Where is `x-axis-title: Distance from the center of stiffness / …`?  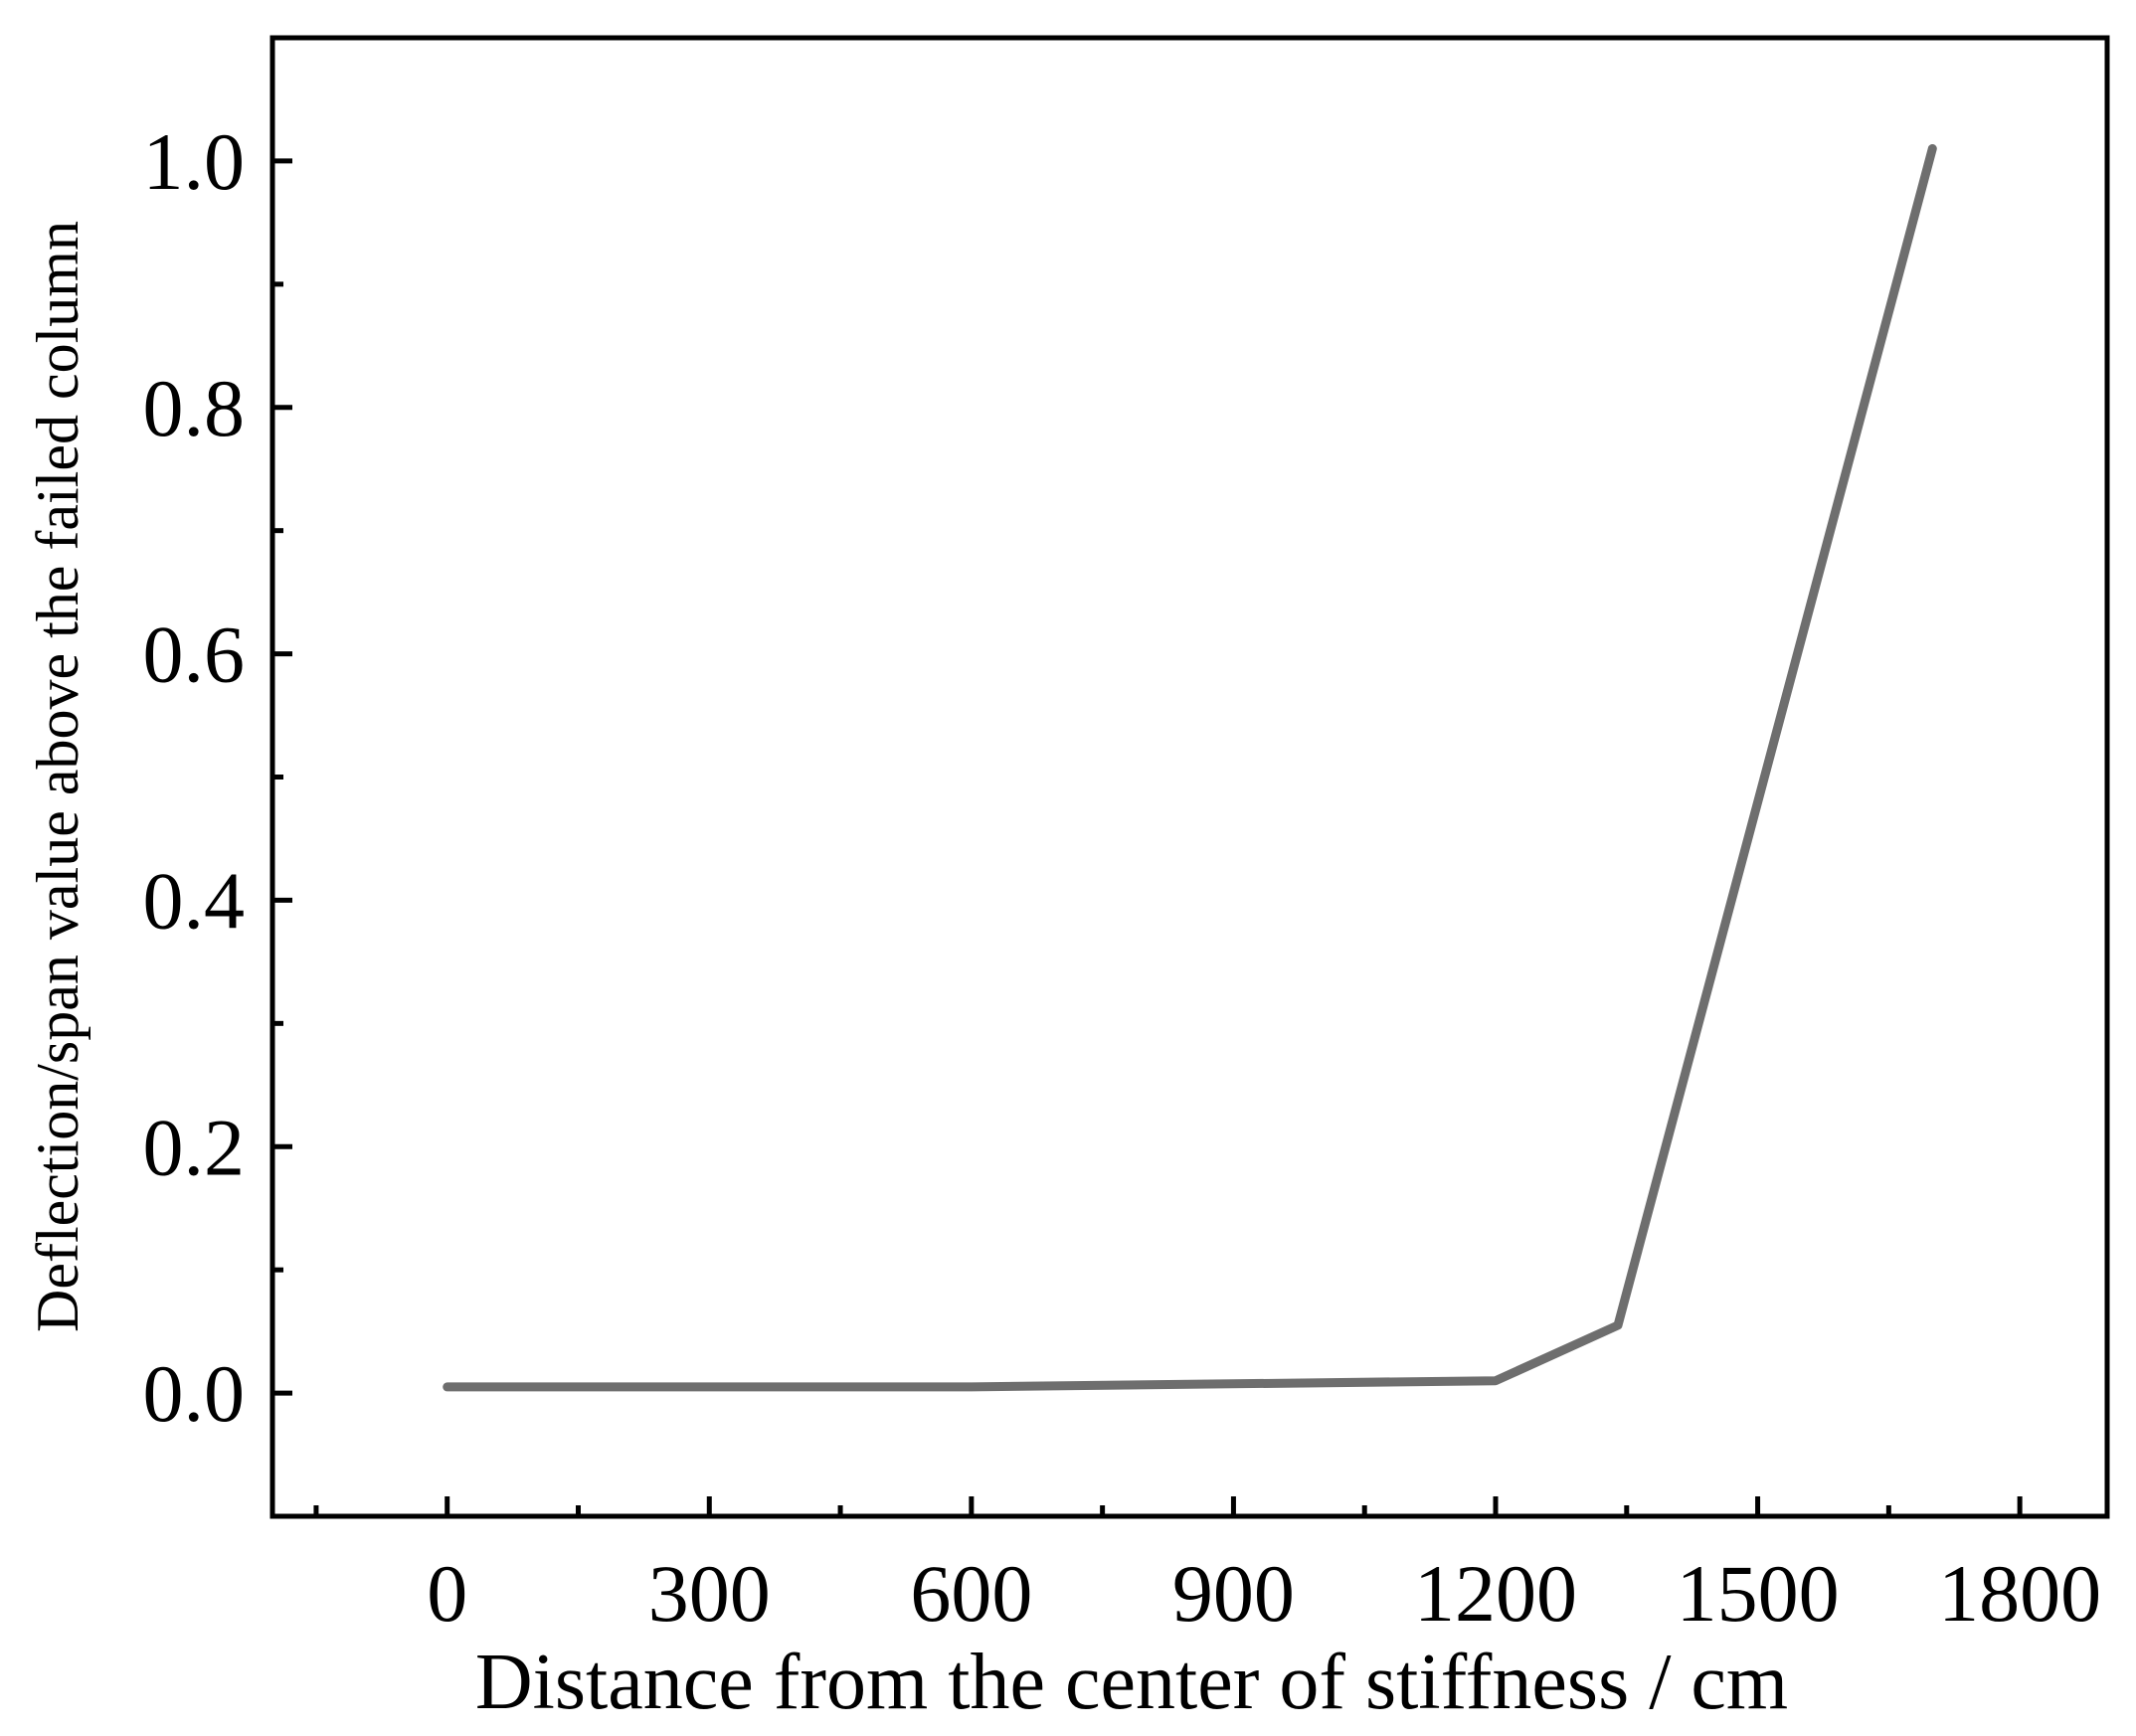
x-axis-title: Distance from the center of stiffness / … is located at coordinates (1131, 1682).